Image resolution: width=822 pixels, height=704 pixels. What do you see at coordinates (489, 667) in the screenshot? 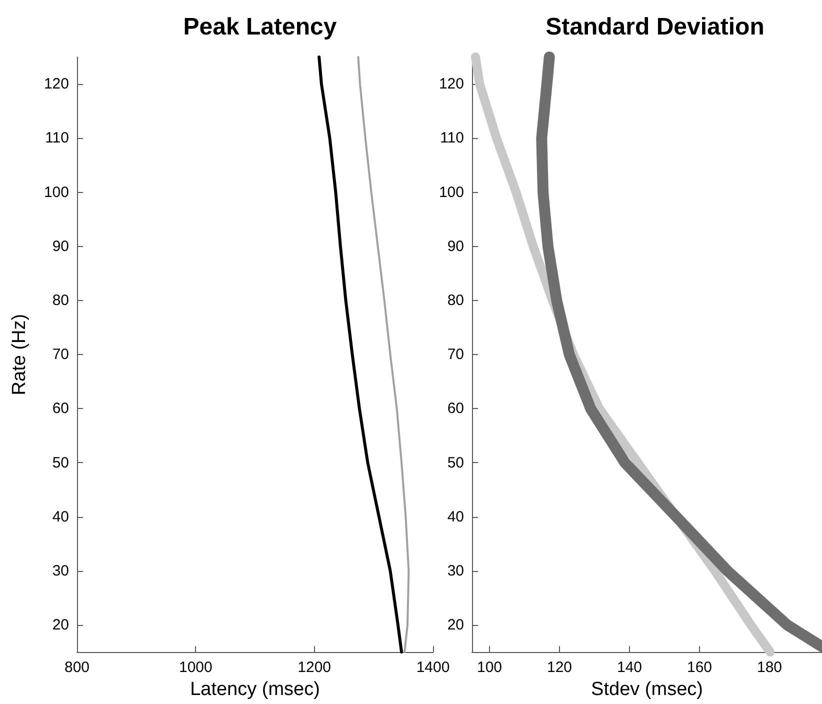
I see `x-tick-label: 100` at bounding box center [489, 667].